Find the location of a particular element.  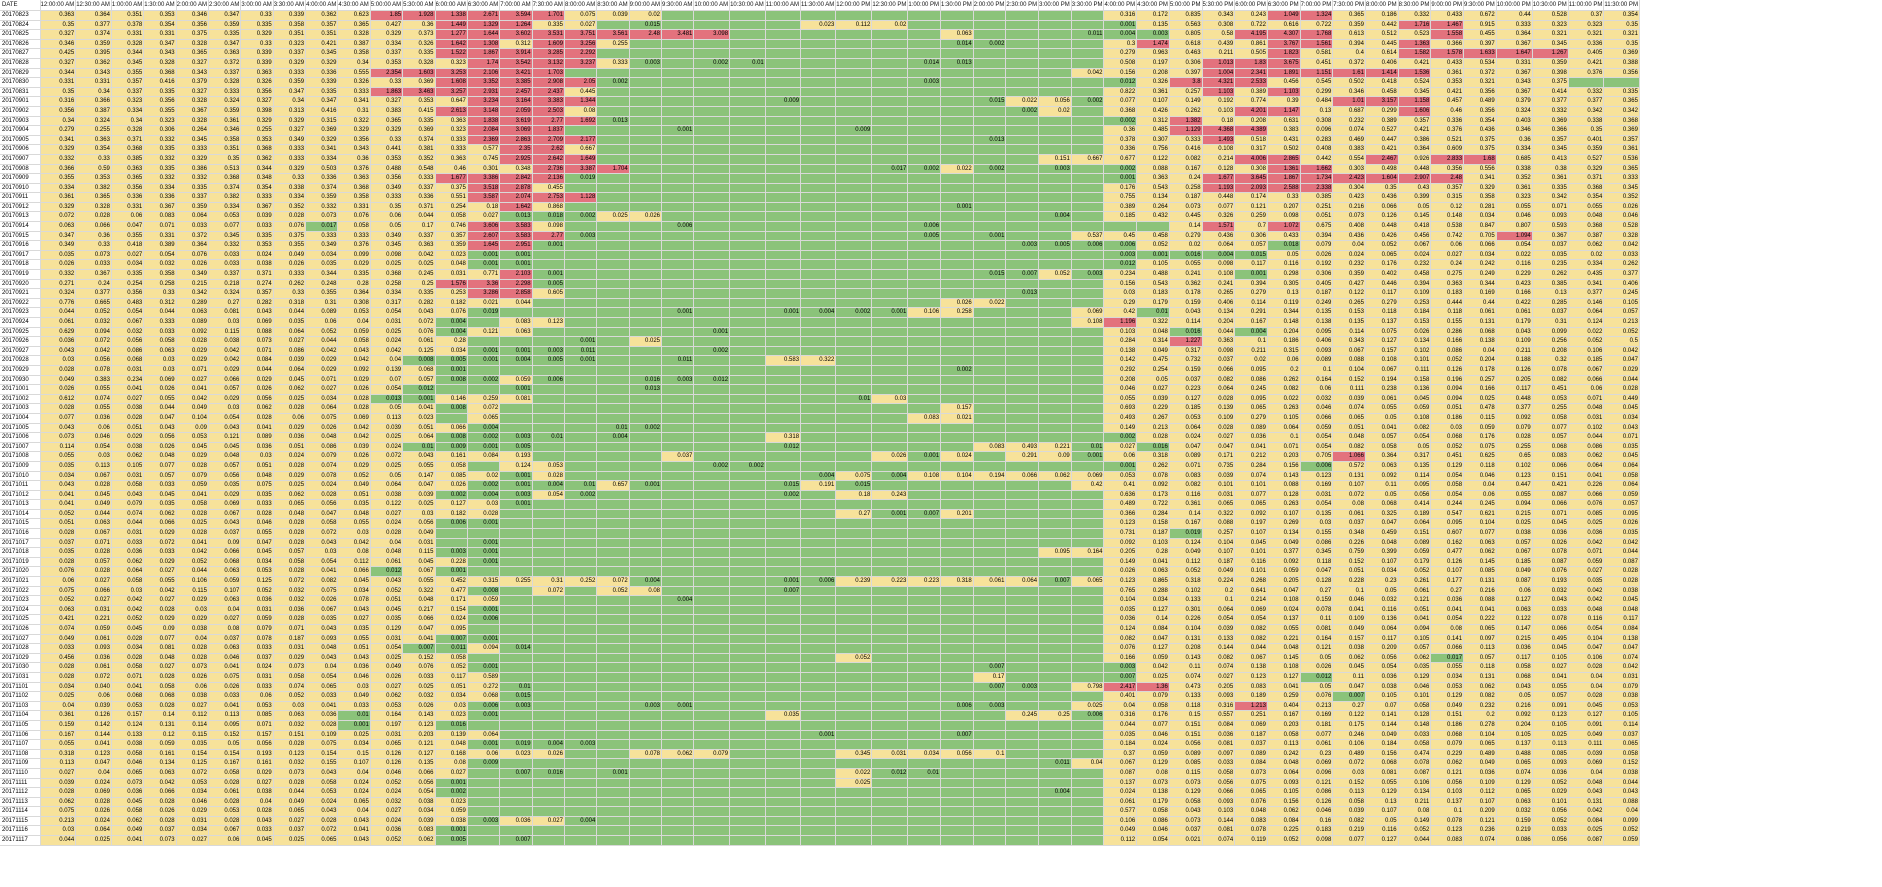

value-cell: 0.043 is located at coordinates (1514, 332).